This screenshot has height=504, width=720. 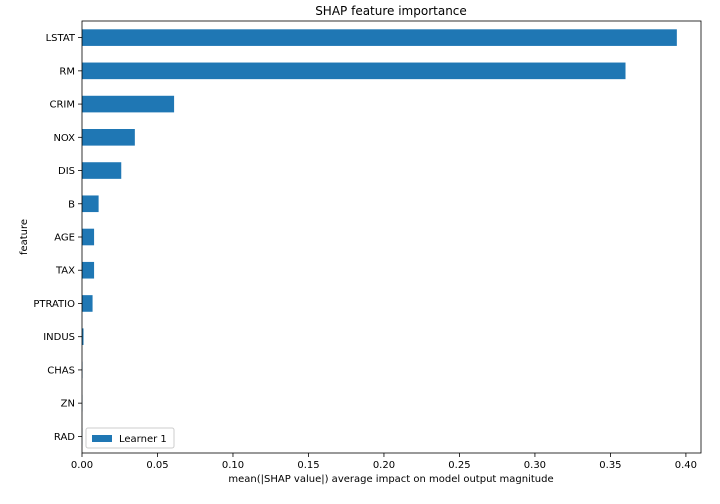 I want to click on x-tick-label: 0.05, so click(x=157, y=465).